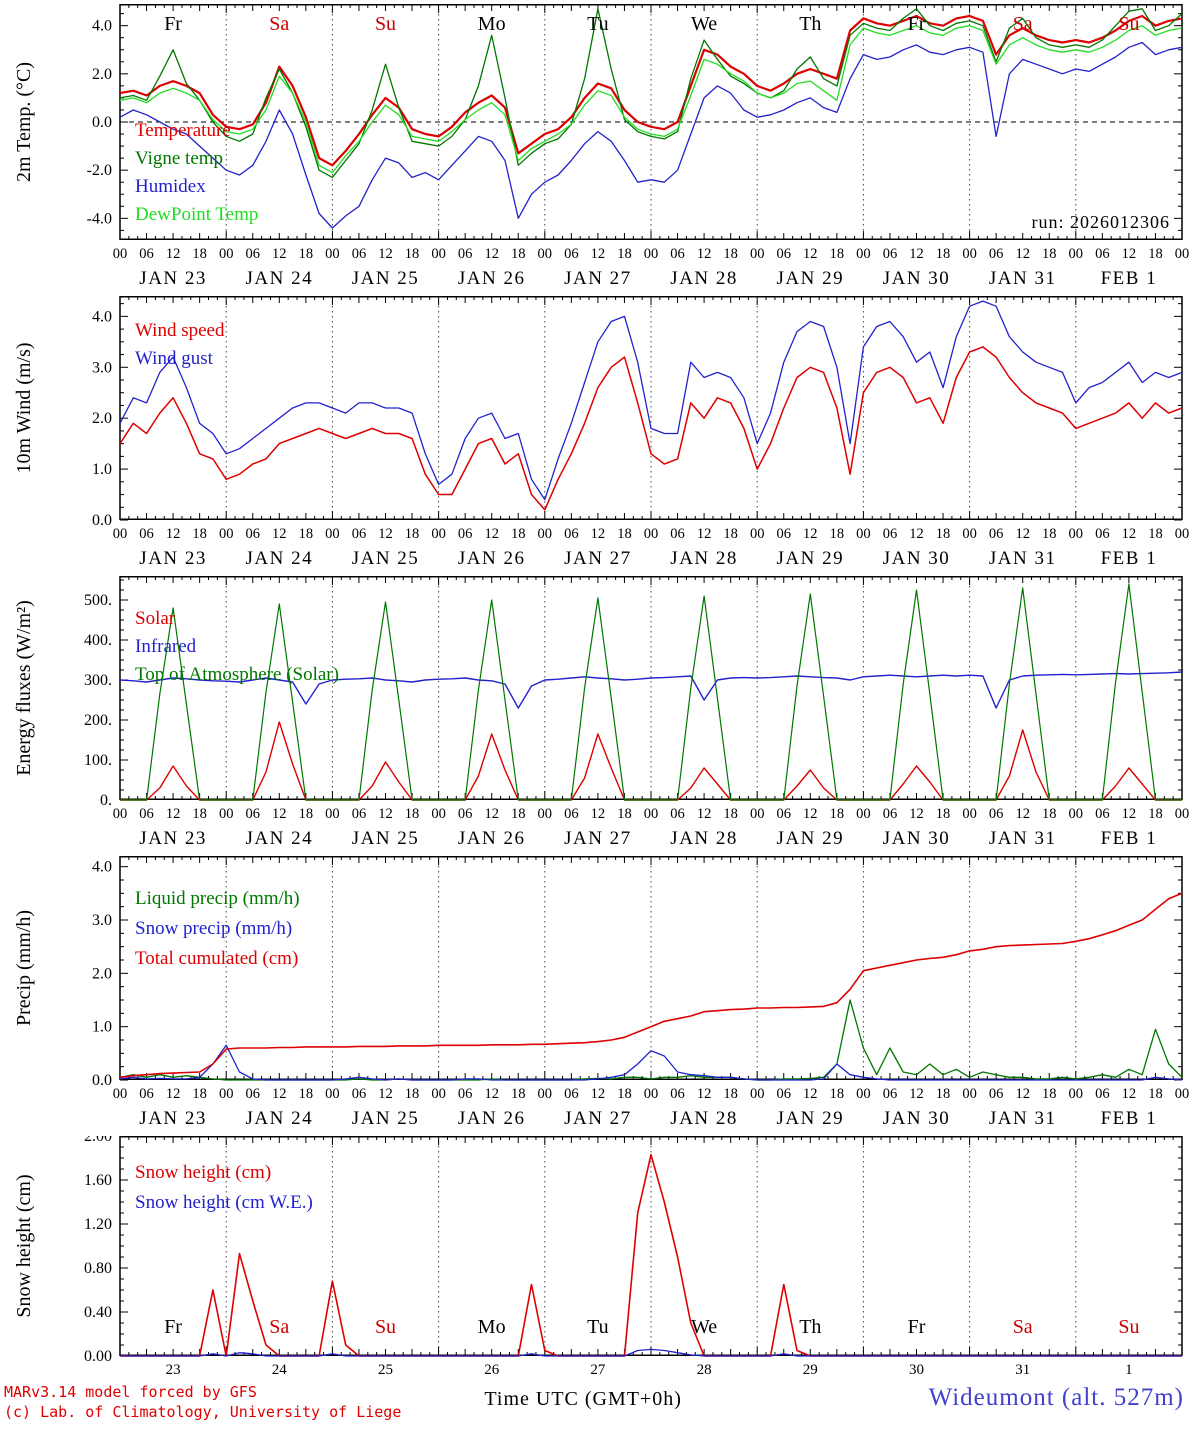 Image resolution: width=1194 pixels, height=1440 pixels. Describe the element at coordinates (196, 214) in the screenshot. I see `legend-item-dewpoint-temp: DewPoint Temp` at that location.